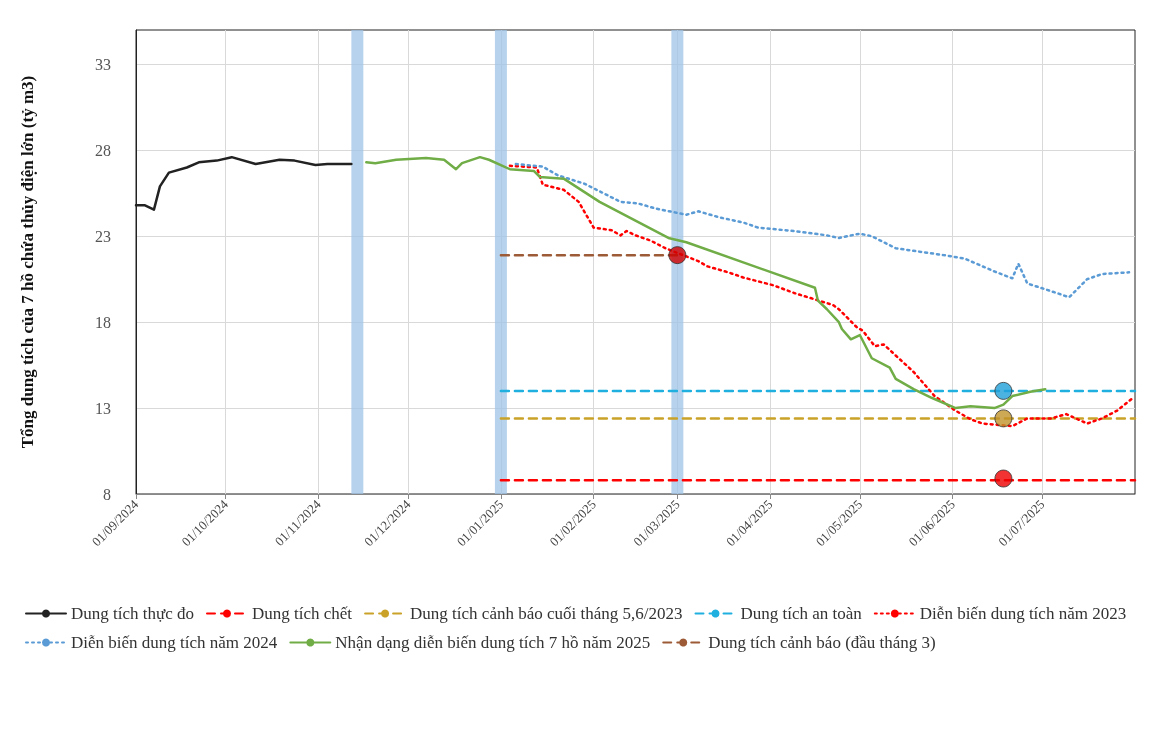 The image size is (1163, 749). Describe the element at coordinates (133, 613) in the screenshot. I see `legend-label: Dung tích thực đo` at that location.